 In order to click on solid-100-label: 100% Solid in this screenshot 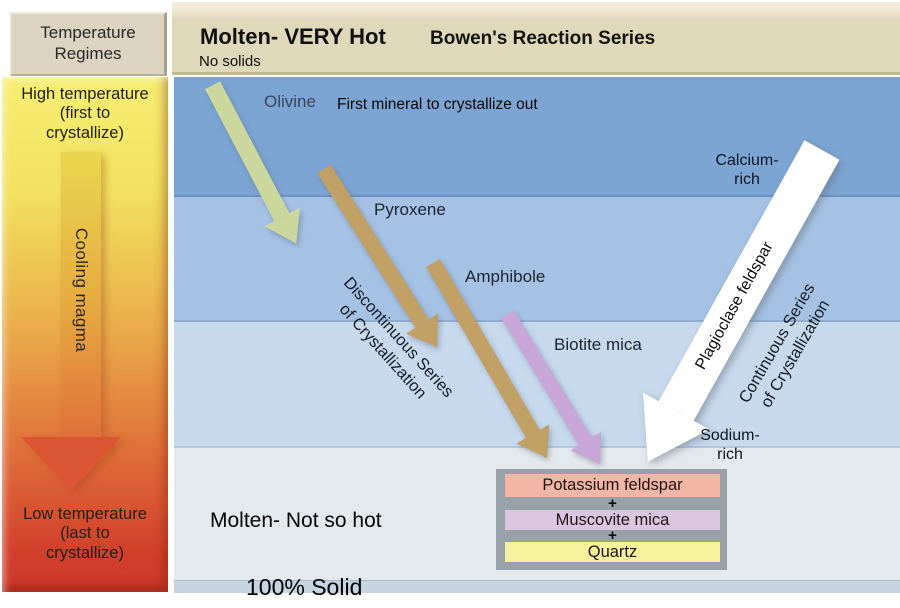, I will do `click(304, 587)`.